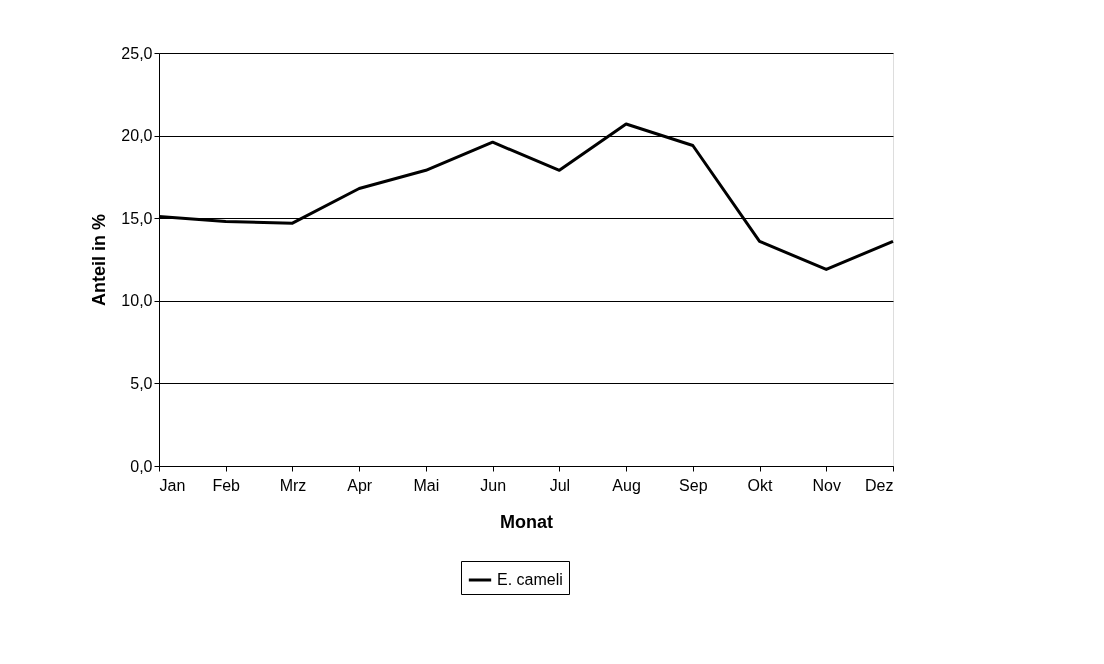  Describe the element at coordinates (226, 485) in the screenshot. I see `x-tick-label: Feb` at that location.